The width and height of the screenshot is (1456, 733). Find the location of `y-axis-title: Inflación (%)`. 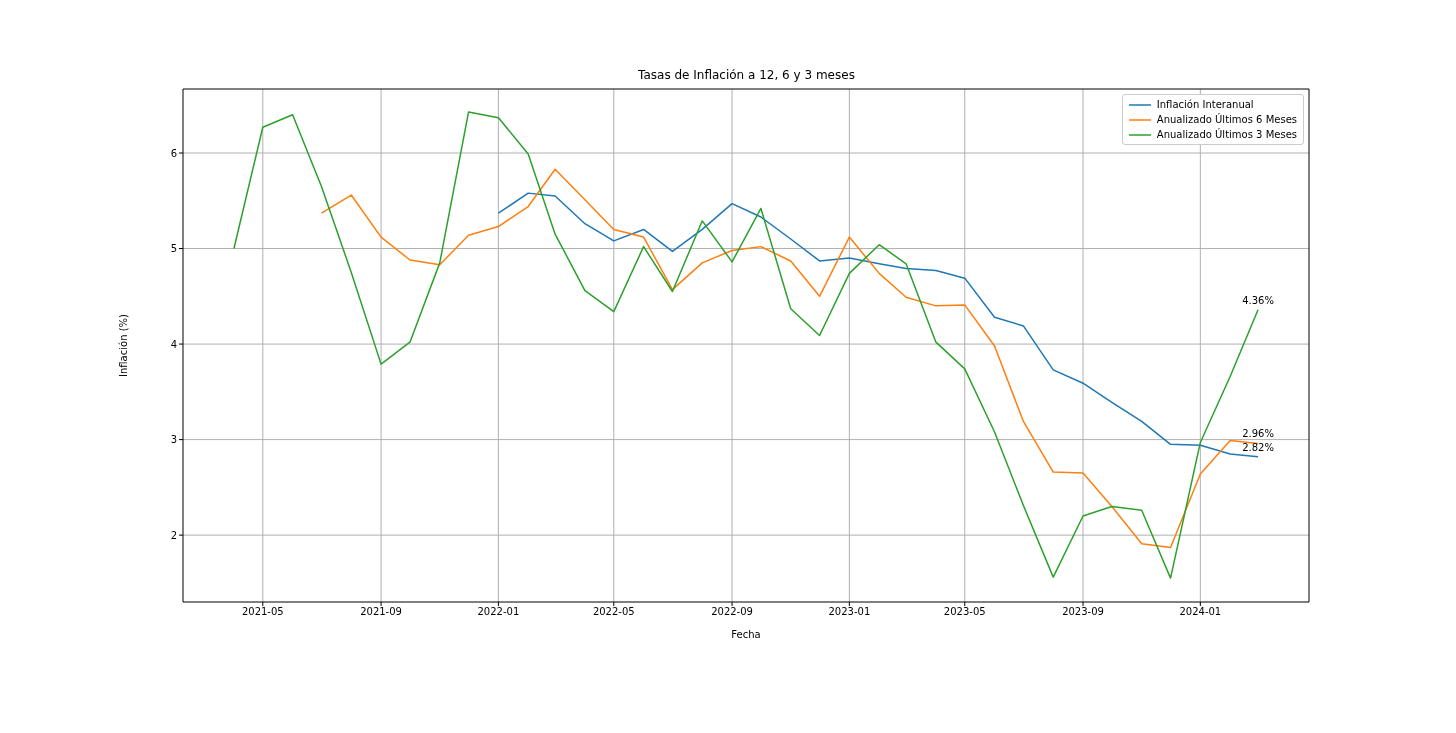

y-axis-title: Inflación (%) is located at coordinates (123, 345).